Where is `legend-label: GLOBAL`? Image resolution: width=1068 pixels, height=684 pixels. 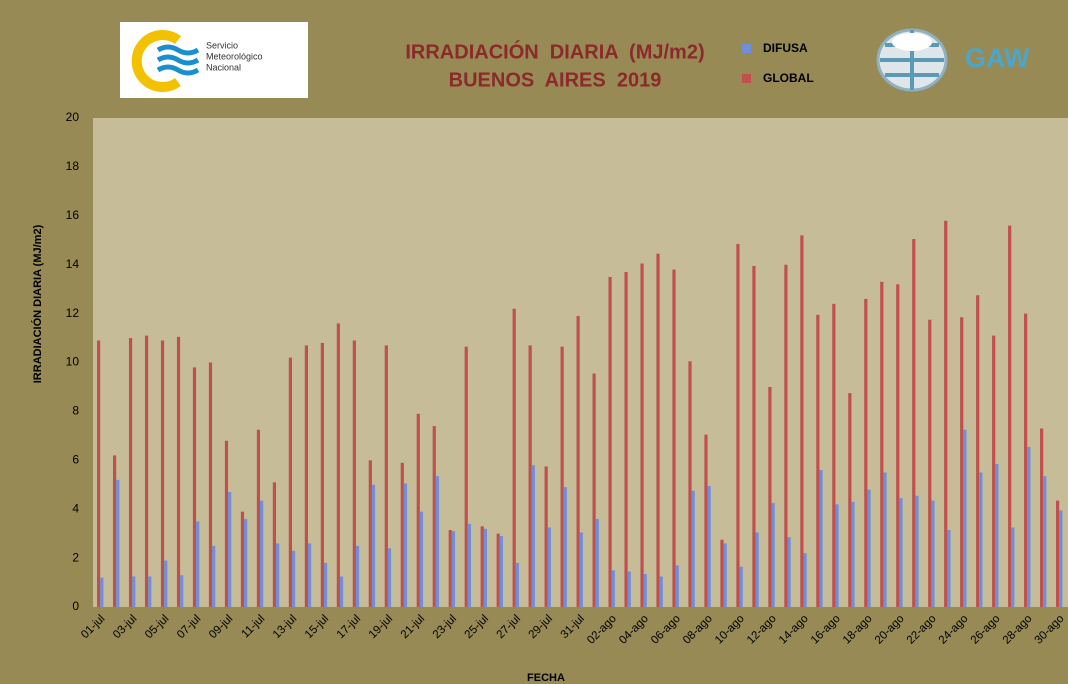 legend-label: GLOBAL is located at coordinates (788, 78).